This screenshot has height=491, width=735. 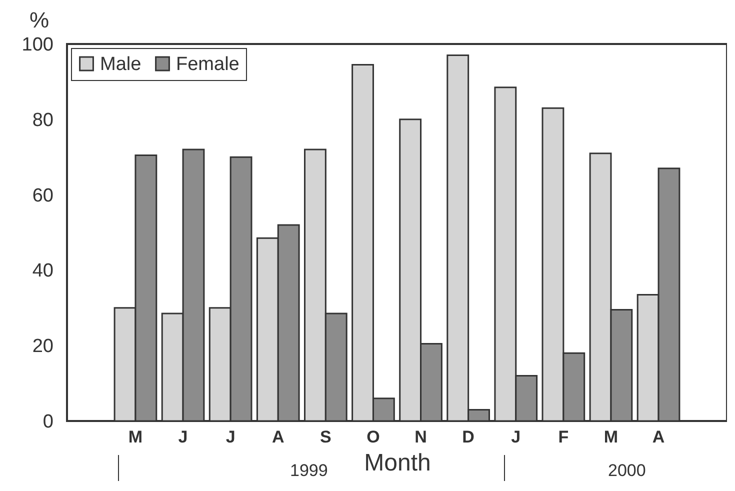 I want to click on y-tick-label: 20, so click(x=43, y=347).